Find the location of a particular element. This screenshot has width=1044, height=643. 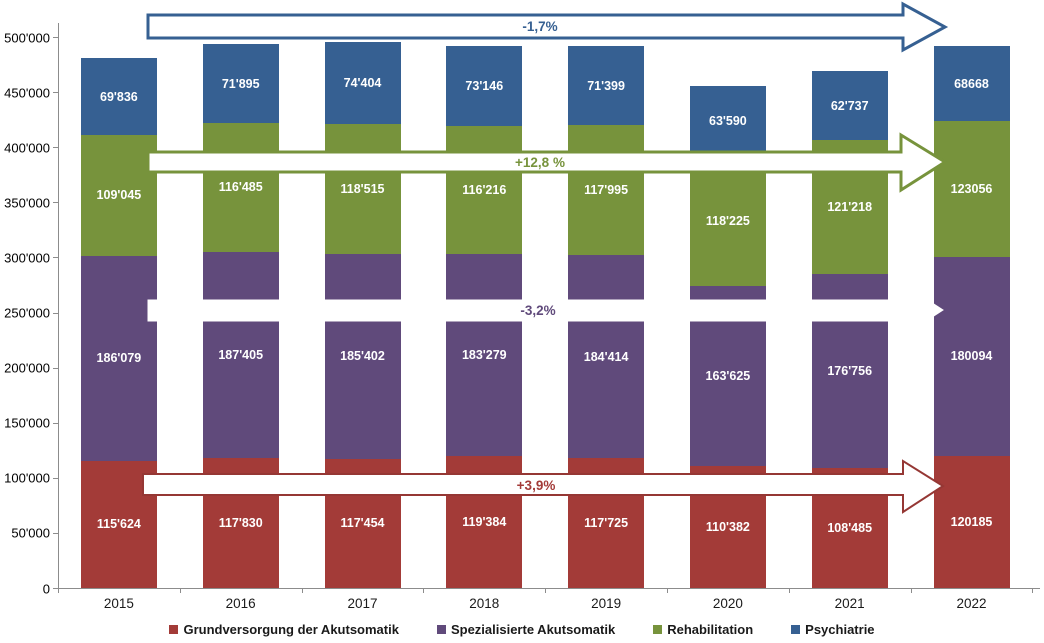

bar-value-label: 117'830 is located at coordinates (240, 523).